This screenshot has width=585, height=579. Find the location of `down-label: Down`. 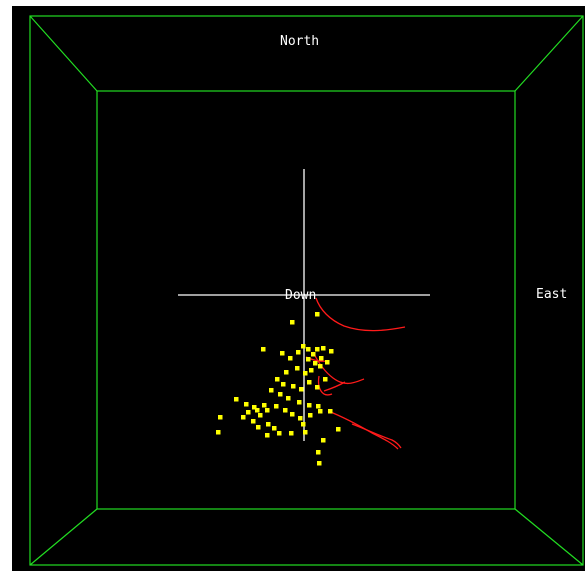

down-label: Down is located at coordinates (300, 296).